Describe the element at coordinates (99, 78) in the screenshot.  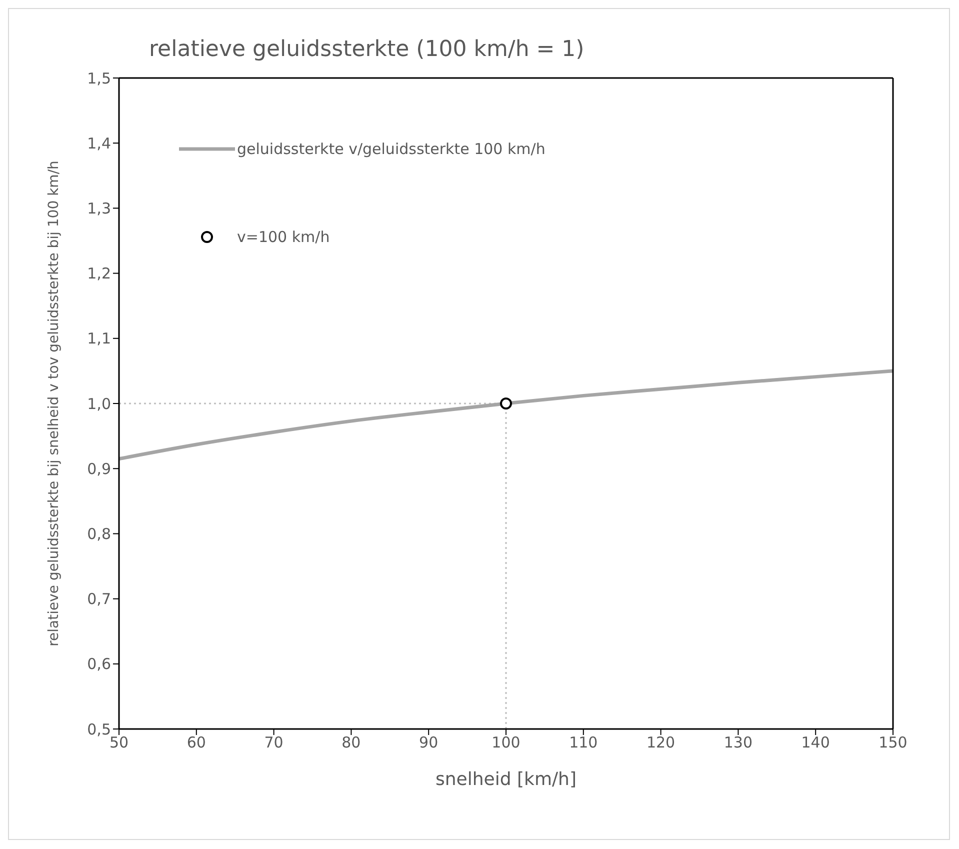
I see `y-tick-label: 1,5` at that location.